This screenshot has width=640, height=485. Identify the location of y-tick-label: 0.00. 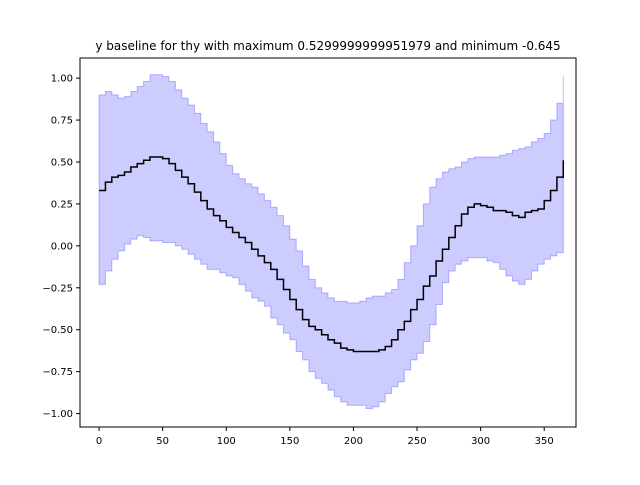
(62, 246).